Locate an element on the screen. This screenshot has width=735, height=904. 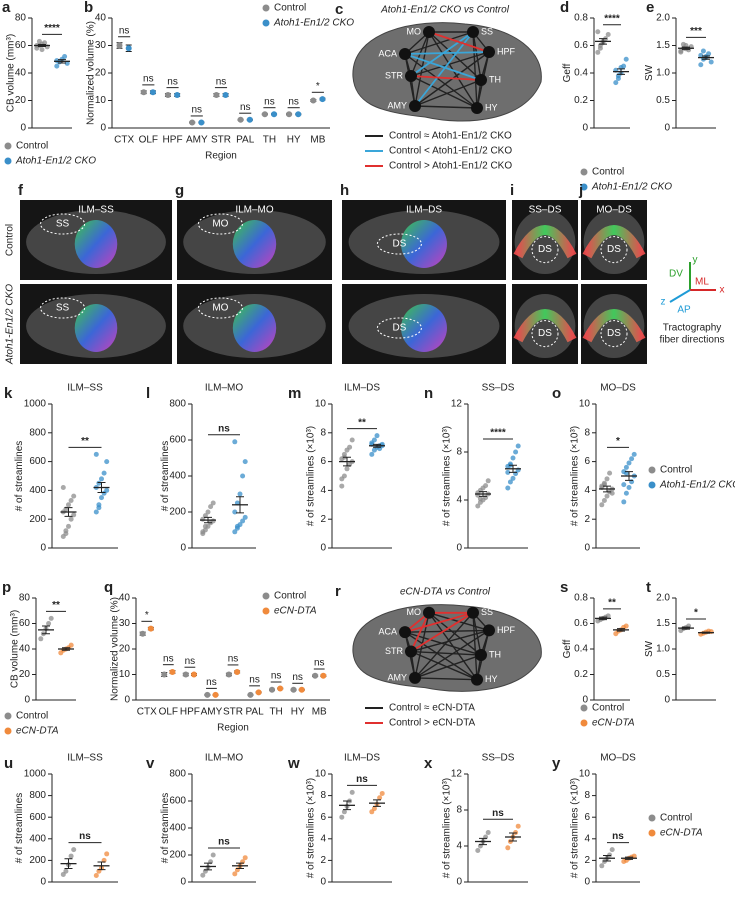
panel-letter: v is located at coordinates (150, 763).